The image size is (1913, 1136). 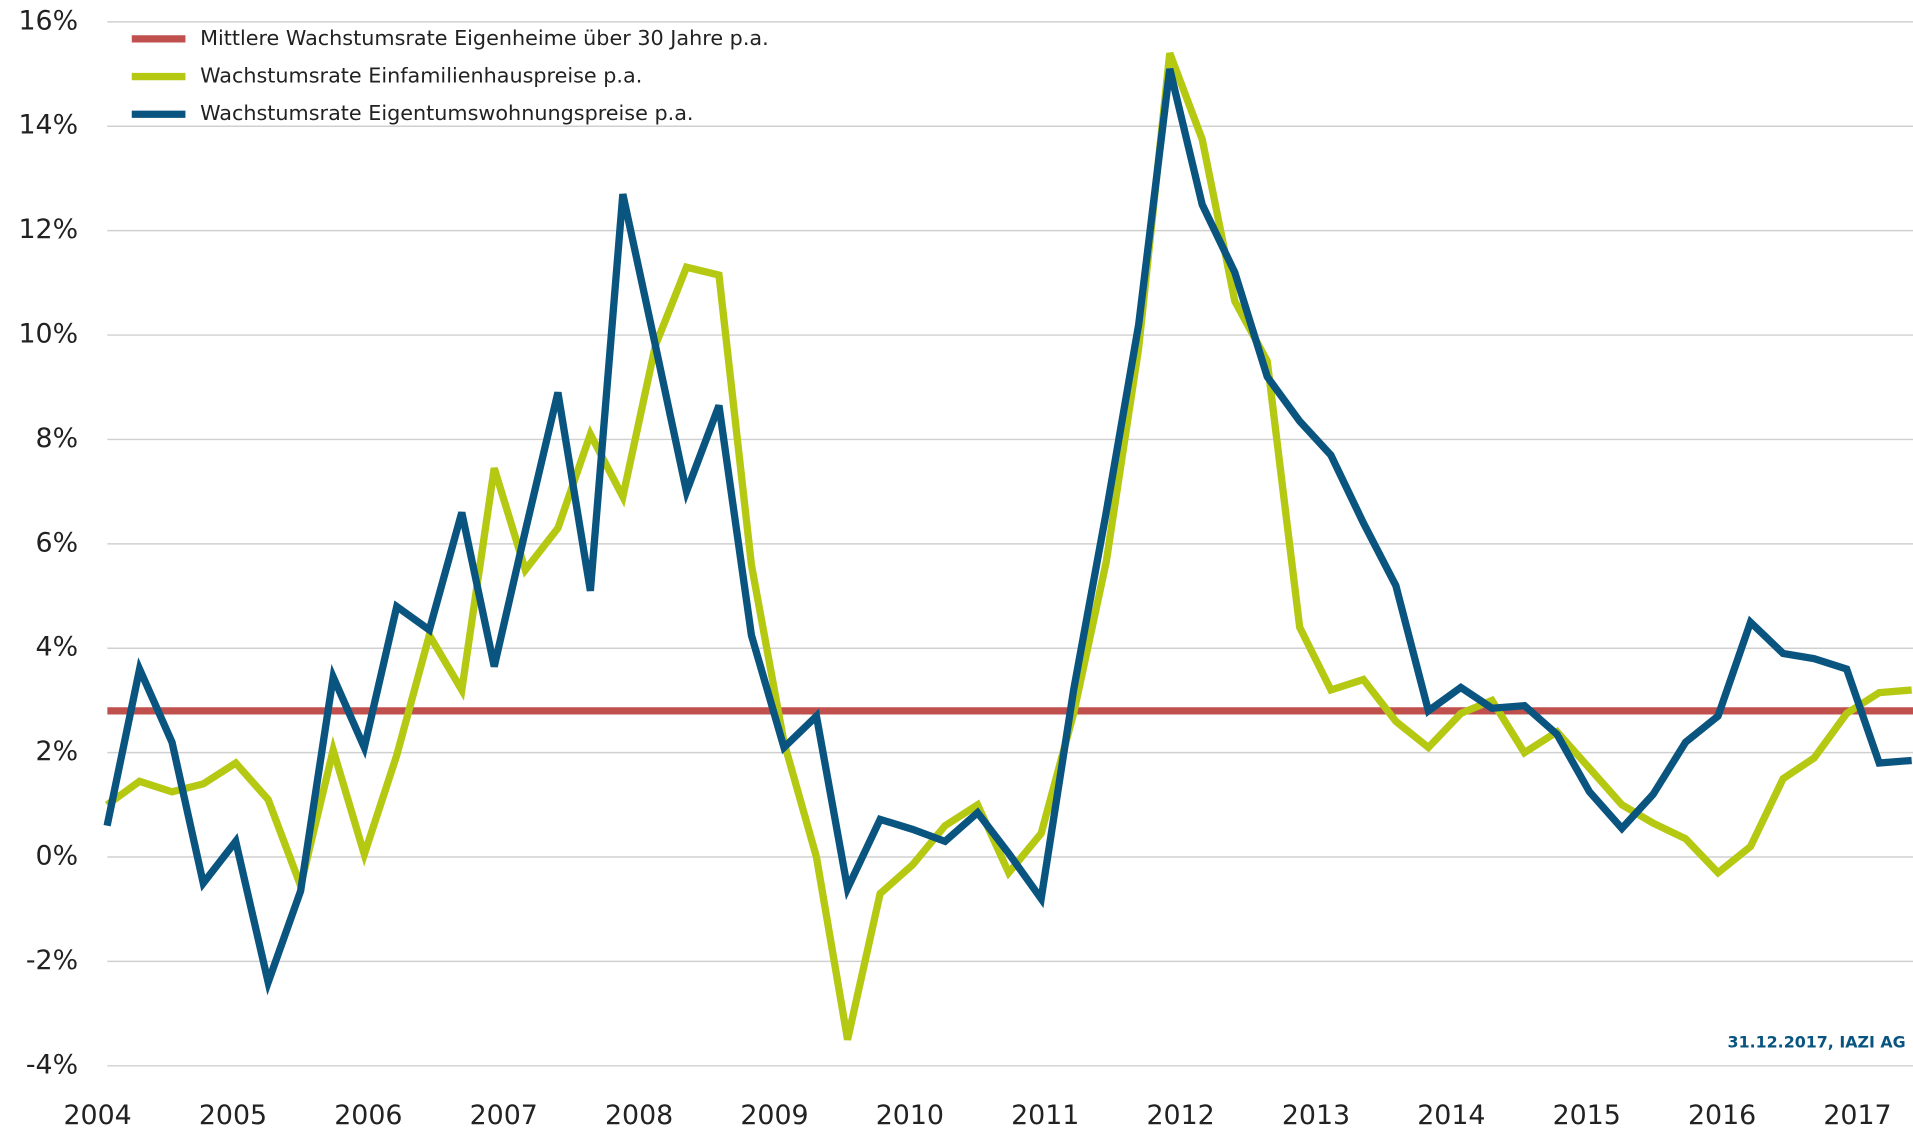 What do you see at coordinates (52, 1064) in the screenshot?
I see `y-tick-label: -4%` at bounding box center [52, 1064].